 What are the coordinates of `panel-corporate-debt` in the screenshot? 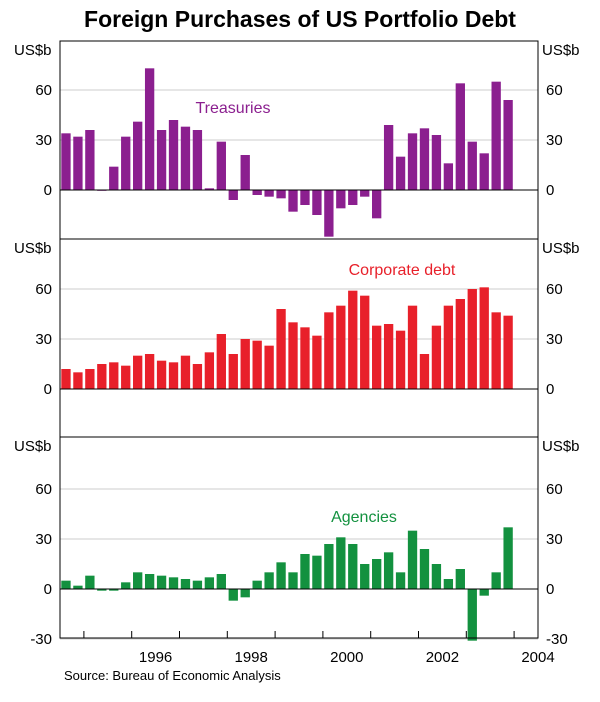 It's located at (299, 338).